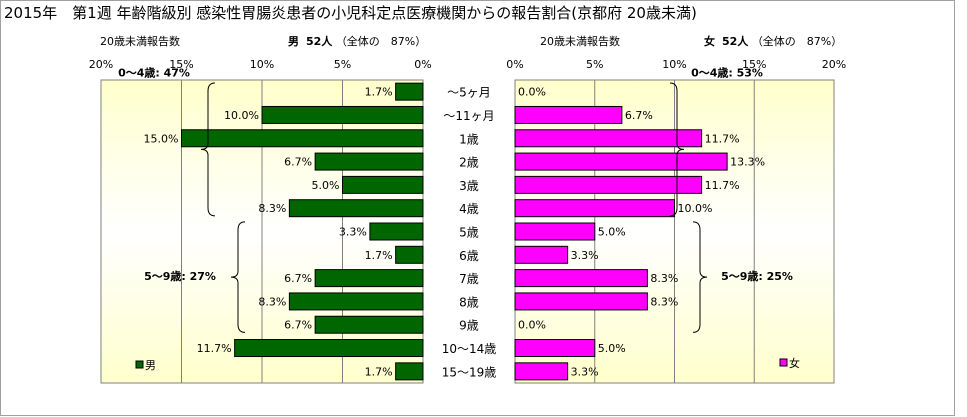 This screenshot has height=417, width=967. What do you see at coordinates (639, 115) in the screenshot?
I see `female-value-label: 6.7%` at bounding box center [639, 115].